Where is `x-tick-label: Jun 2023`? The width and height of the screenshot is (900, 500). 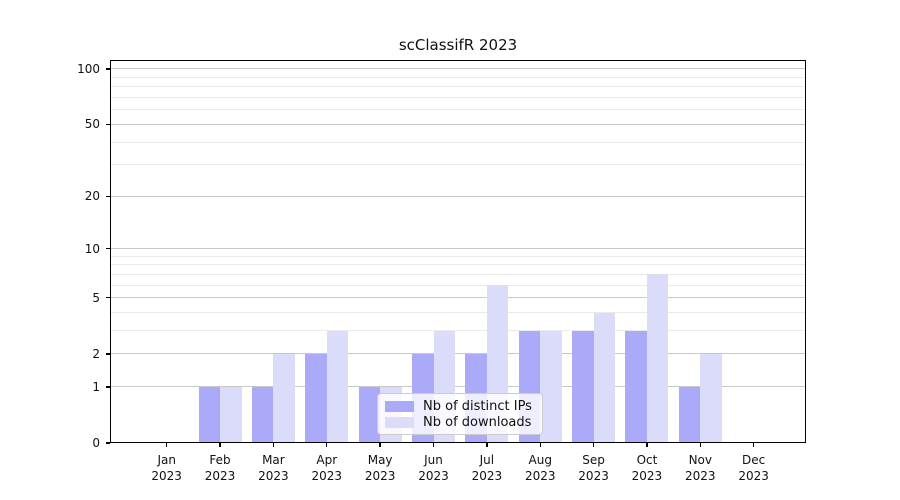
x-tick-label: Jun 2023 is located at coordinates (433, 468).